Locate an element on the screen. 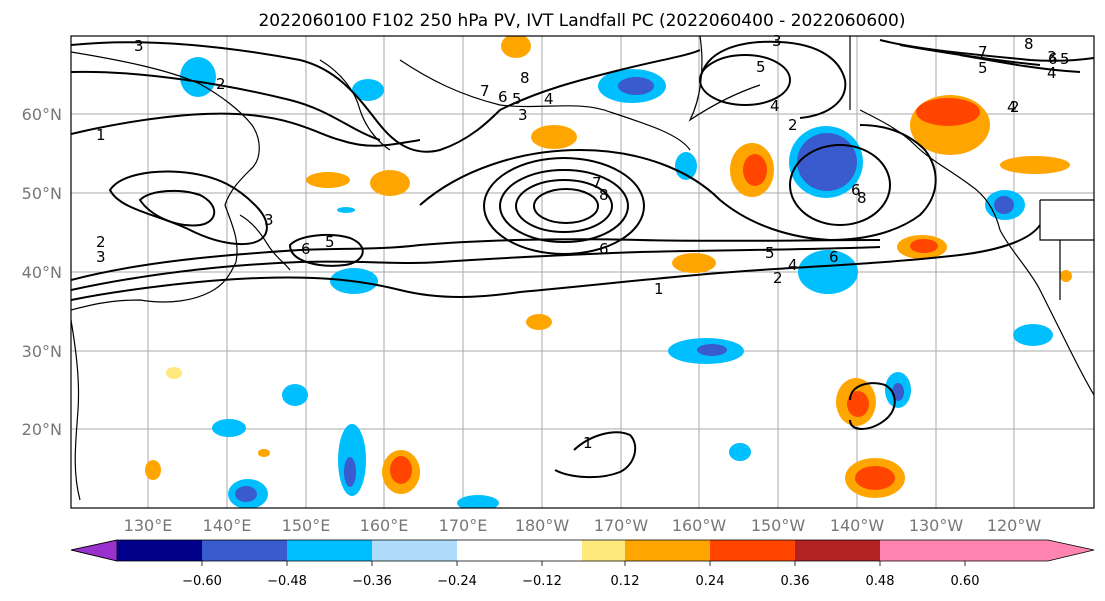  lon-label: 150°W is located at coordinates (778, 525).